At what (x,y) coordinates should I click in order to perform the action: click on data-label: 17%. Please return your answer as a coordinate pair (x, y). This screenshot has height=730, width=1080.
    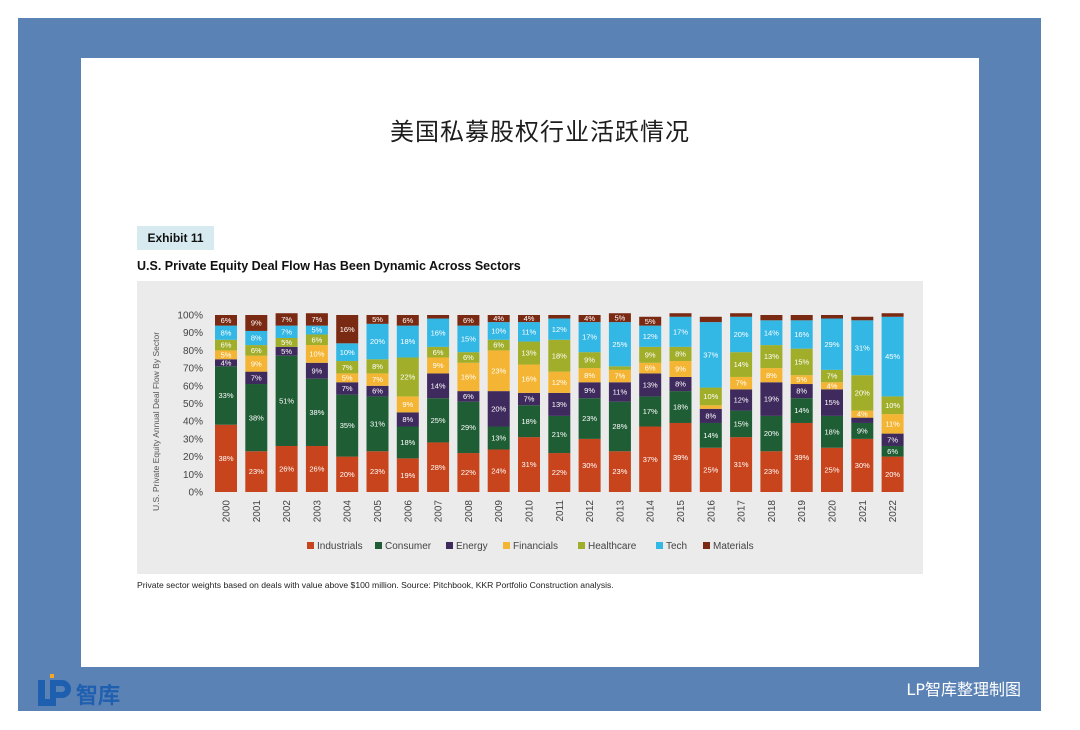
    Looking at the image, I should click on (650, 411).